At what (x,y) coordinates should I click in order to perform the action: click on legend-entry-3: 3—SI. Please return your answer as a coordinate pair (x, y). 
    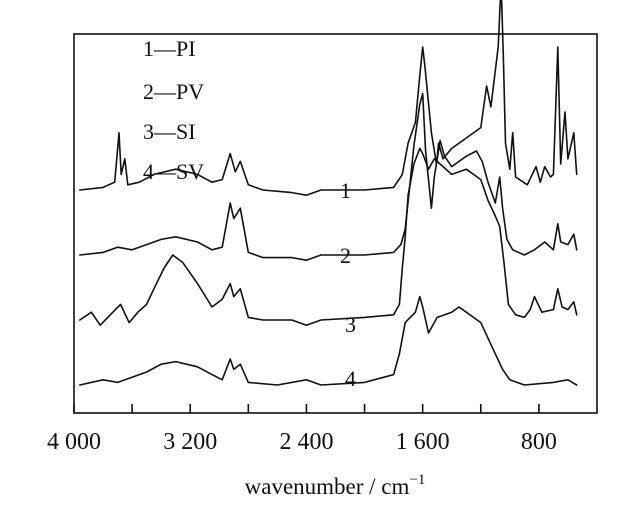
    Looking at the image, I should click on (169, 131).